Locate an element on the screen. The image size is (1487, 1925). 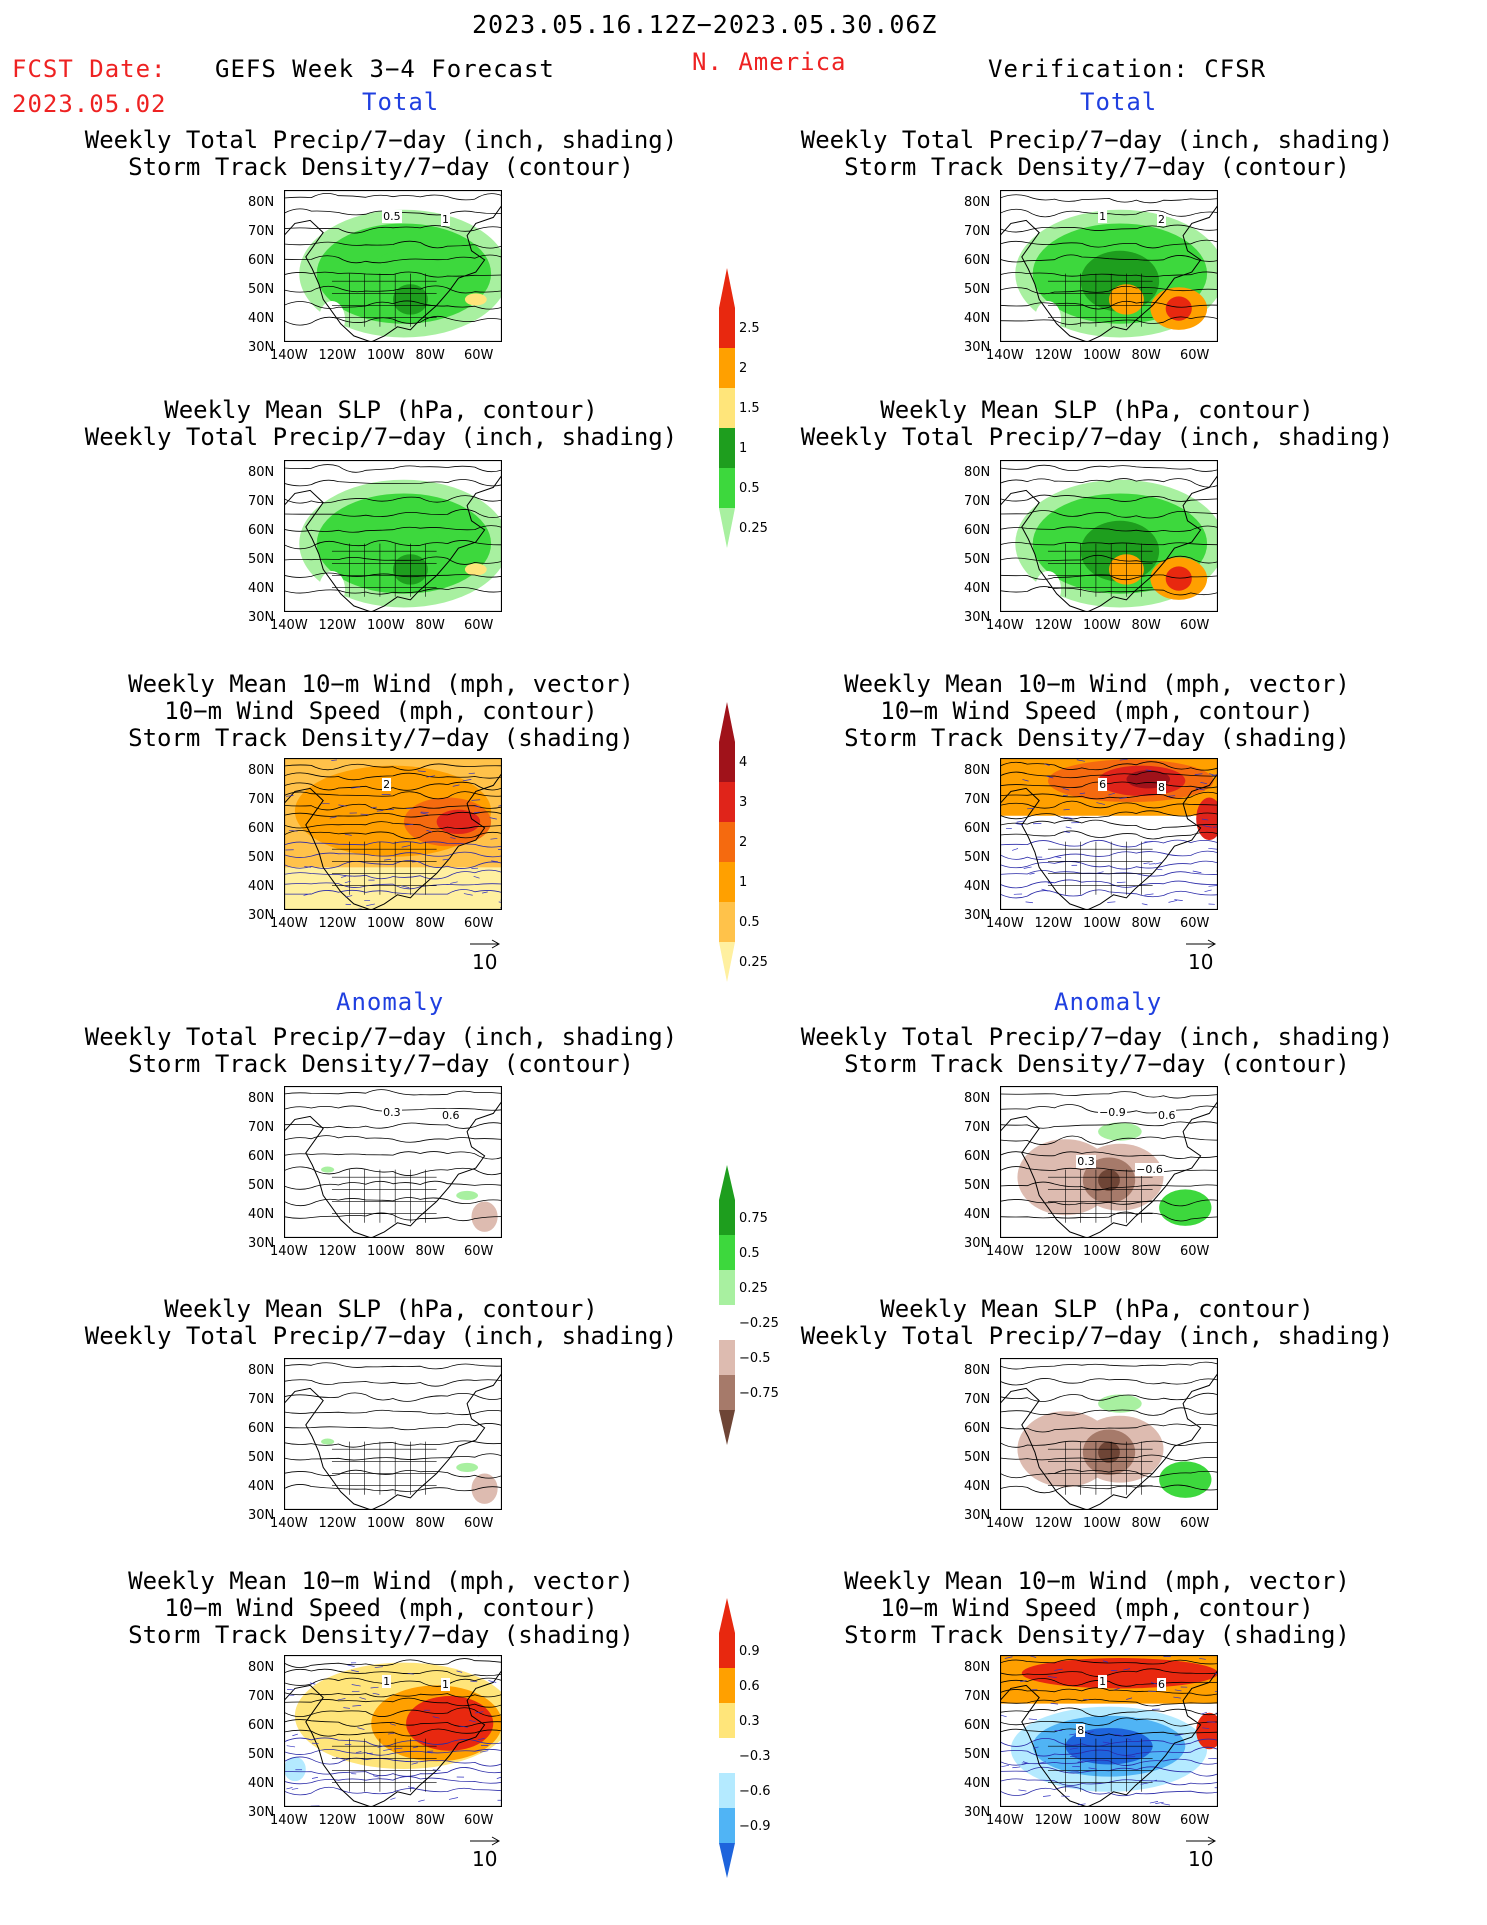
colorbar-label: −0.25 is located at coordinates (759, 1323).